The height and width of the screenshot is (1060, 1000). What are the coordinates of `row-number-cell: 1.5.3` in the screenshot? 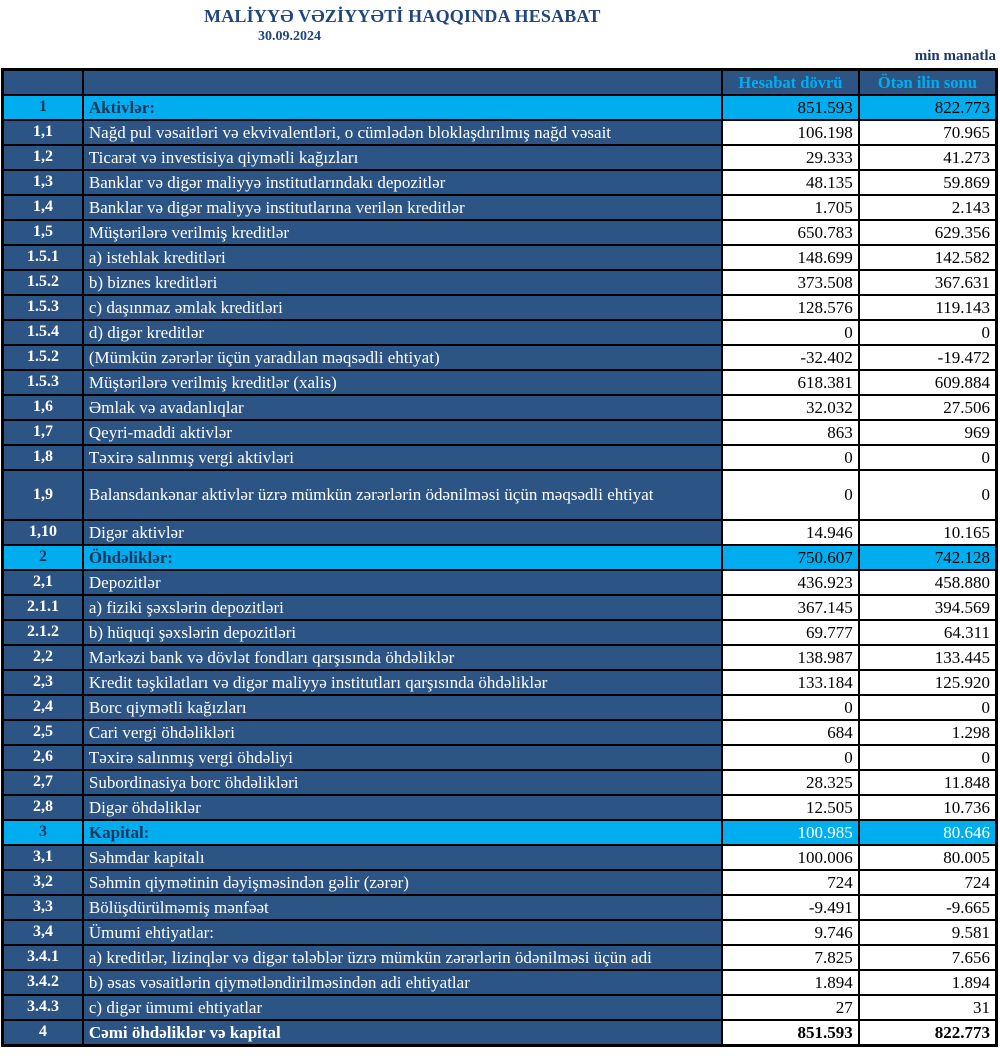 It's located at (42, 307).